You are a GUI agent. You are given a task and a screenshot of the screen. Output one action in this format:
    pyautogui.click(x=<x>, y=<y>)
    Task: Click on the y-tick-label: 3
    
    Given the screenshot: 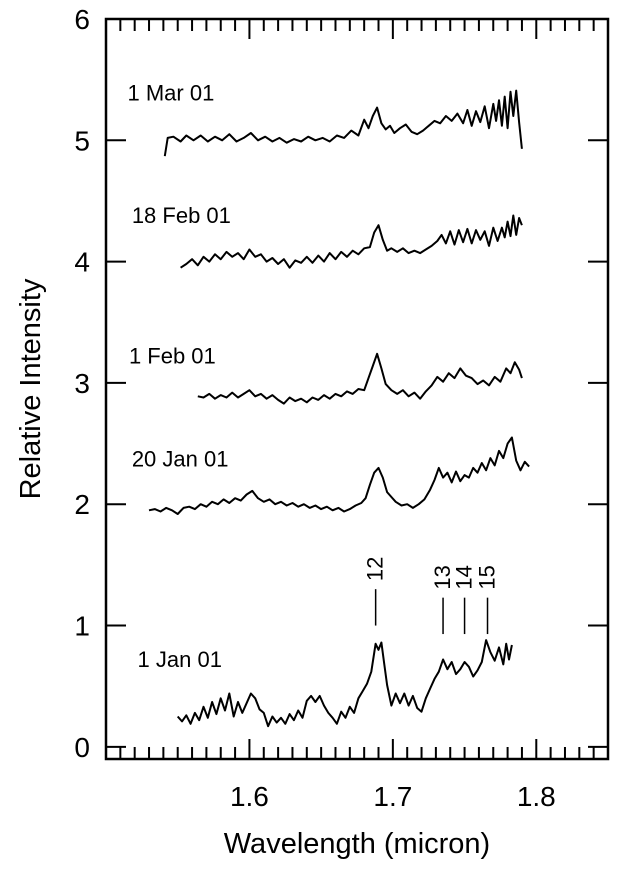 What is the action you would take?
    pyautogui.click(x=82, y=383)
    